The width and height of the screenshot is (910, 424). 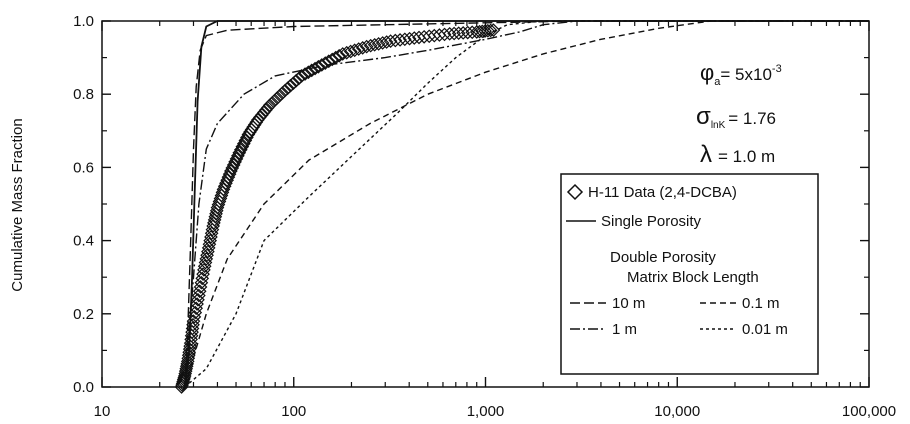 I want to click on y-tick-label: 0.4, so click(x=83, y=241).